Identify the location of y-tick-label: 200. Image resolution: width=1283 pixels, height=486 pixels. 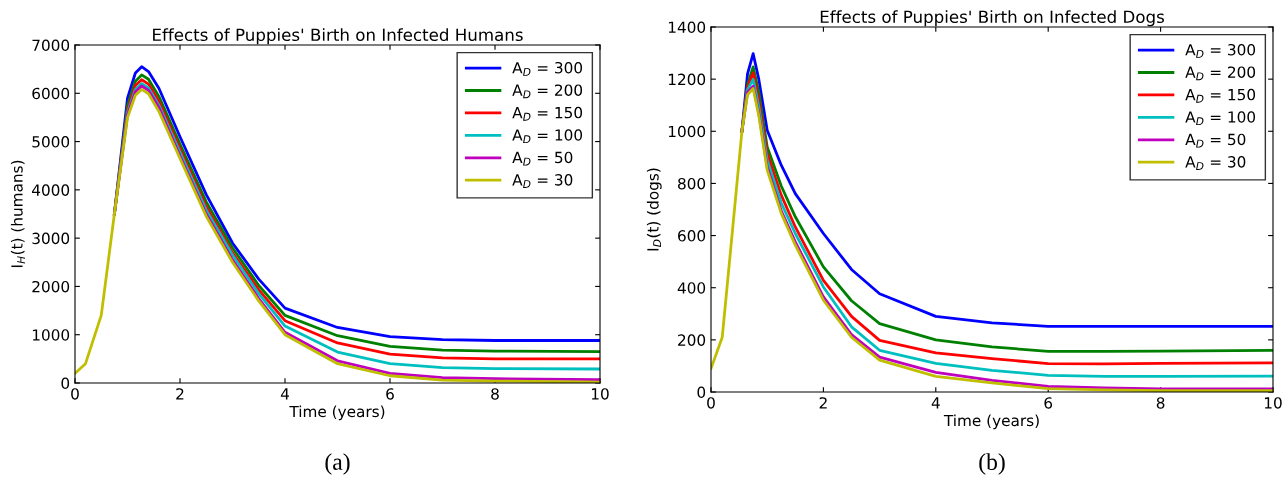
(692, 340).